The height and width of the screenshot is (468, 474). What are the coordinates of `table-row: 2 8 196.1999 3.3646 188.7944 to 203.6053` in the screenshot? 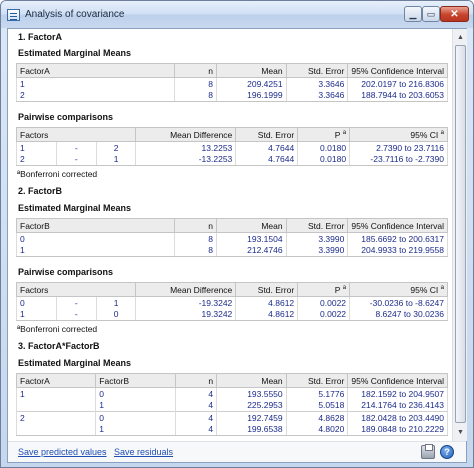 It's located at (231, 95).